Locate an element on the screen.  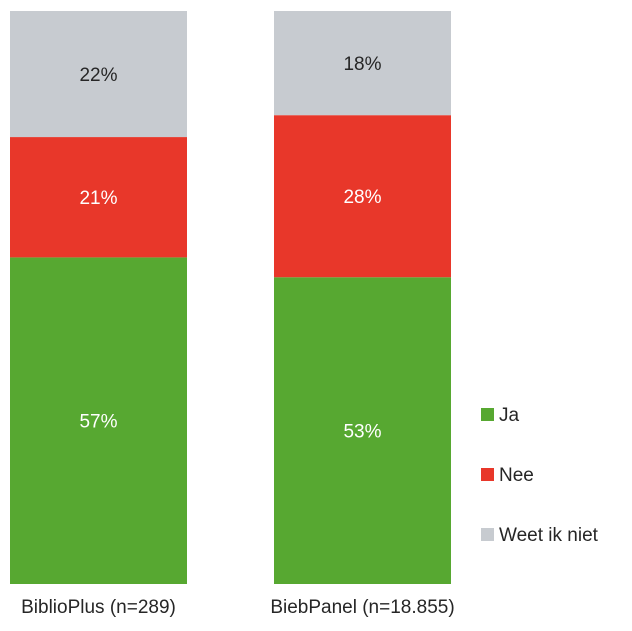
category-label: BiblioPlus (n=289) is located at coordinates (98, 607).